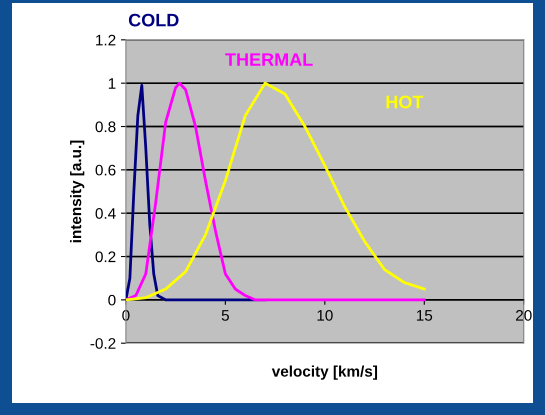 This screenshot has width=545, height=415. I want to click on text: HOT, so click(405, 102).